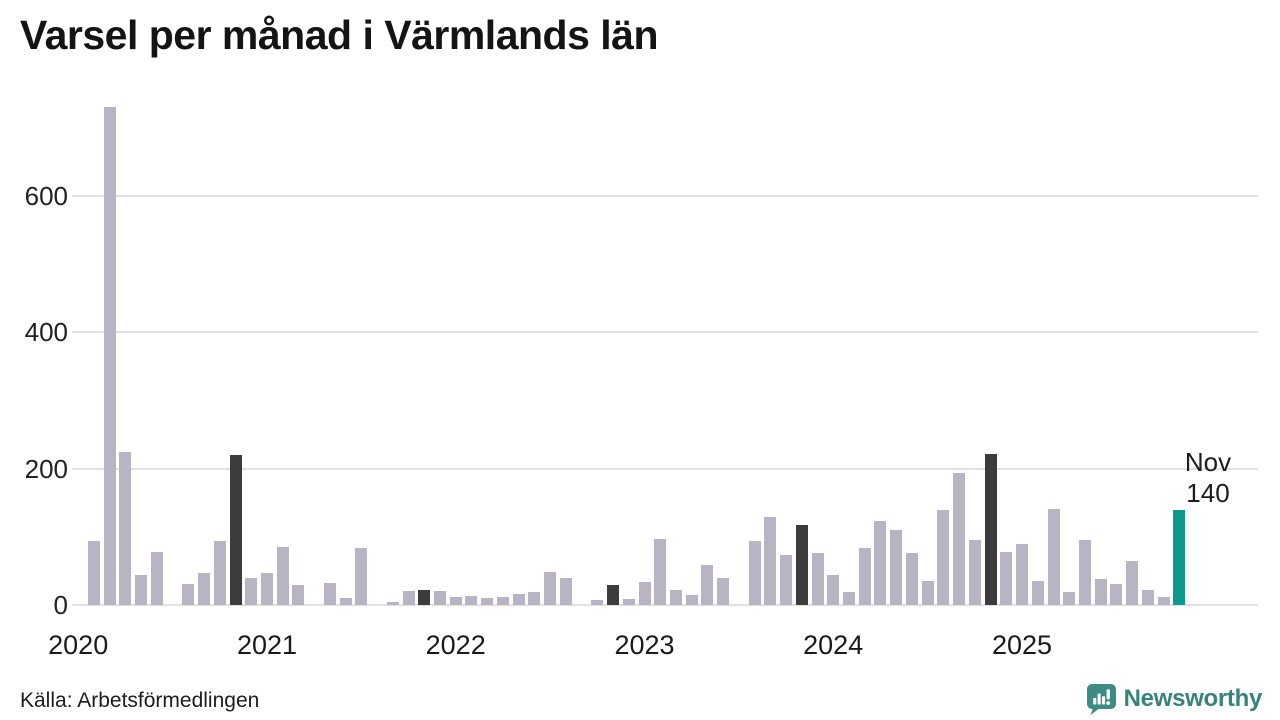 This screenshot has height=720, width=1280. I want to click on x-axis-year-label-2021: 2021, so click(267, 645).